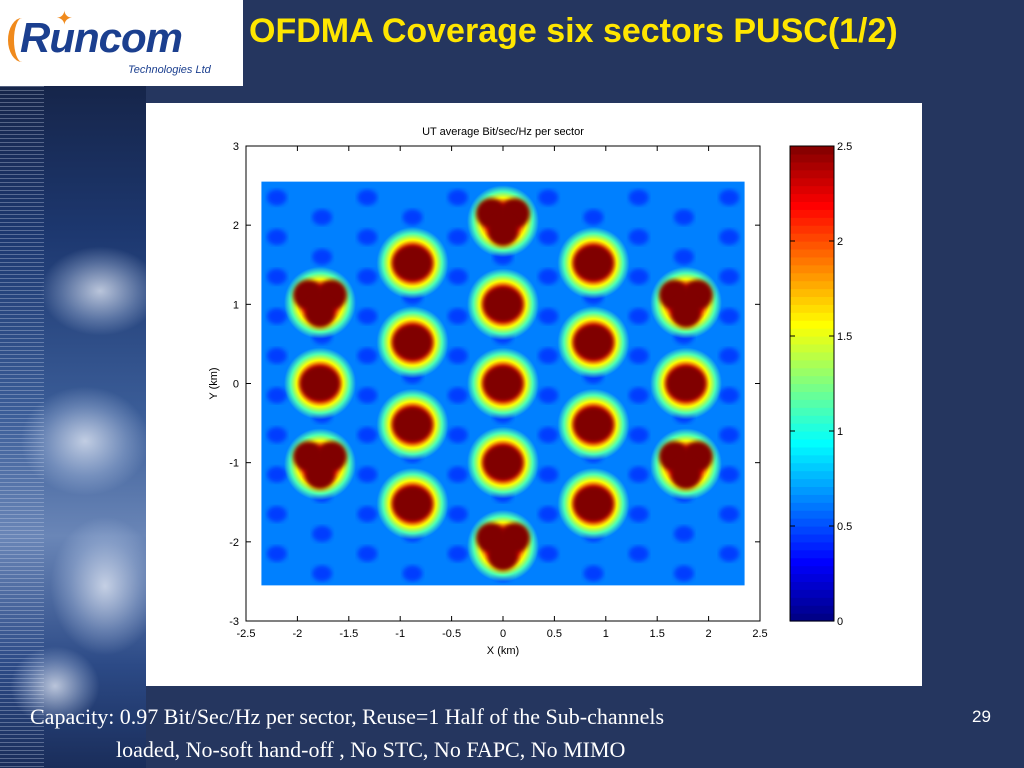 Image resolution: width=1024 pixels, height=768 pixels. Describe the element at coordinates (840, 242) in the screenshot. I see `colorbar-tick-label: 2` at that location.